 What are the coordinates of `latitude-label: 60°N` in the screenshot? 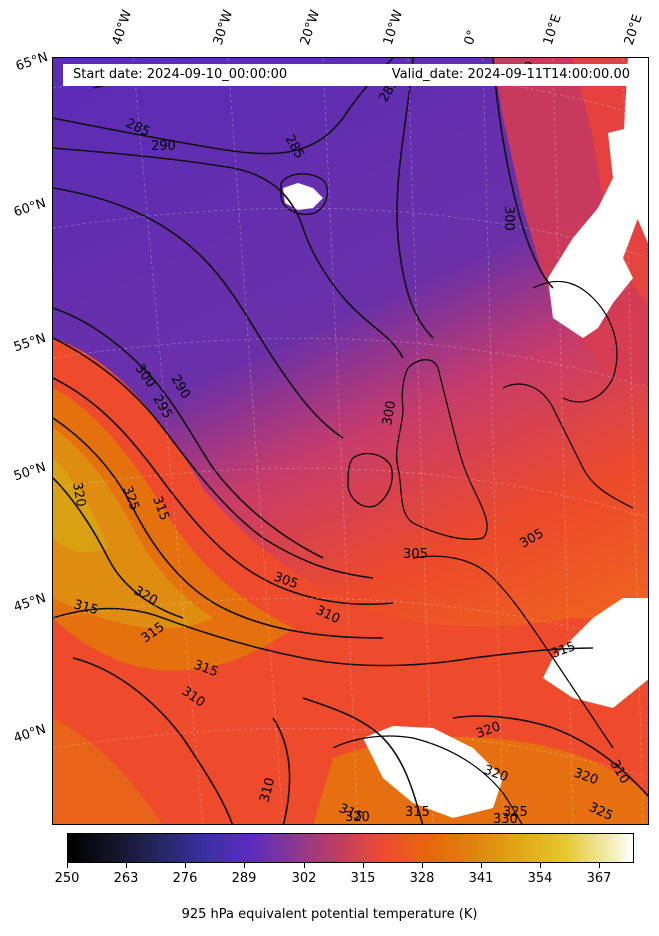 It's located at (30, 208).